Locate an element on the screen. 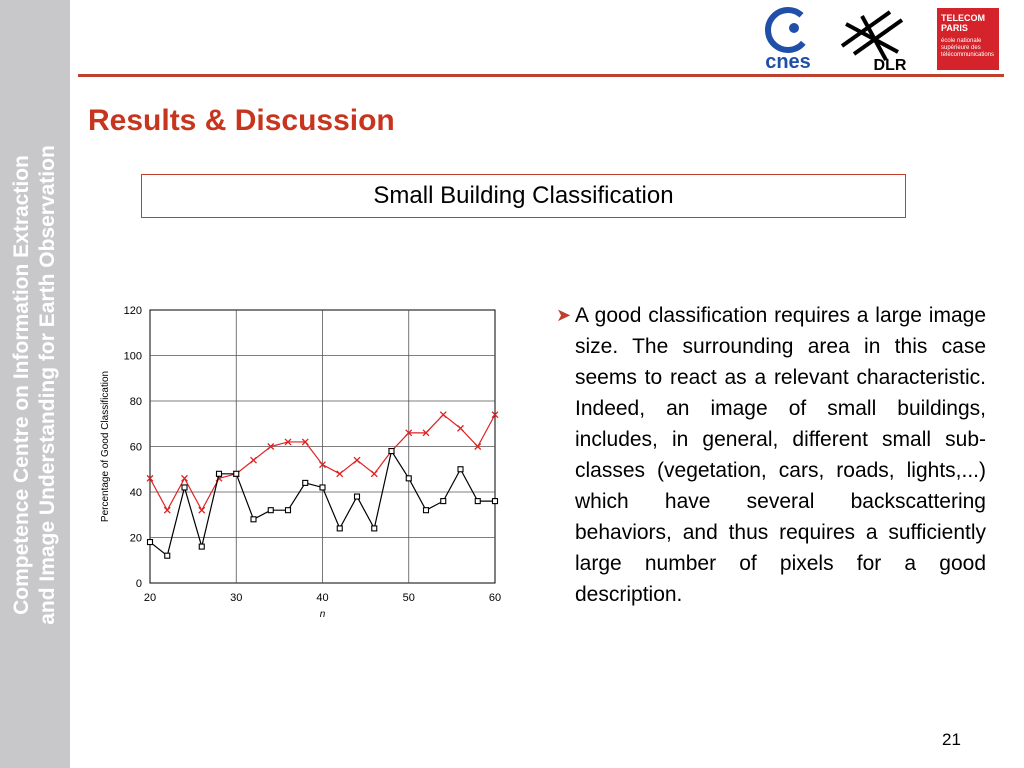 Image resolution: width=1024 pixels, height=768 pixels. y-tick-label: 80 is located at coordinates (136, 402).